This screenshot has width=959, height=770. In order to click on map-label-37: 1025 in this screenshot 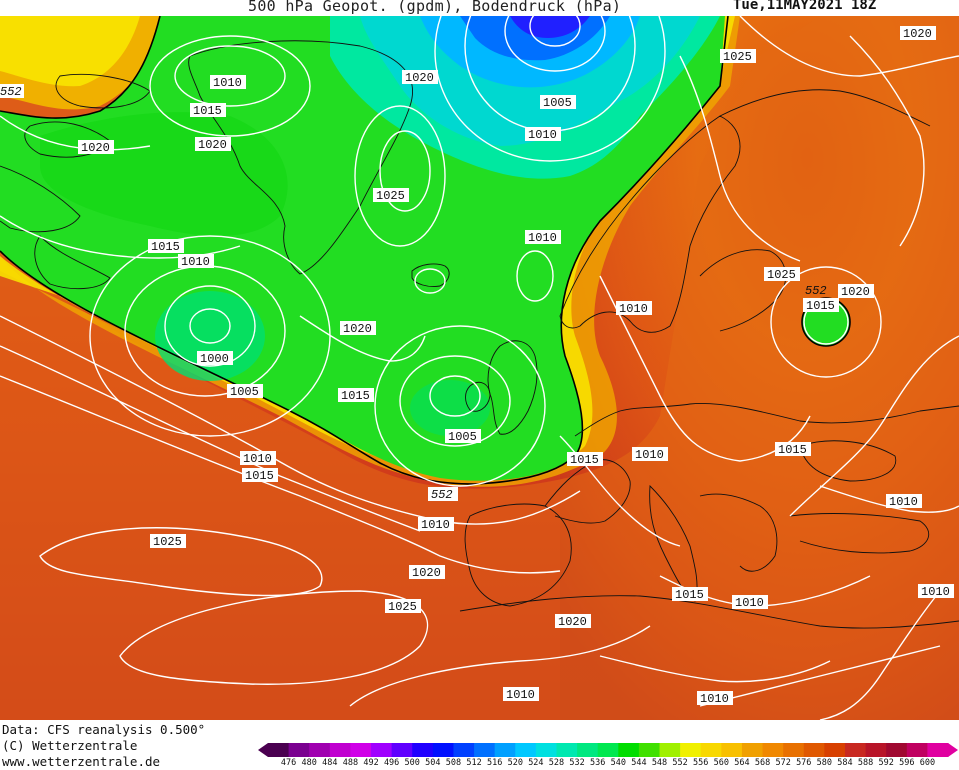, I will do `click(402, 607)`.